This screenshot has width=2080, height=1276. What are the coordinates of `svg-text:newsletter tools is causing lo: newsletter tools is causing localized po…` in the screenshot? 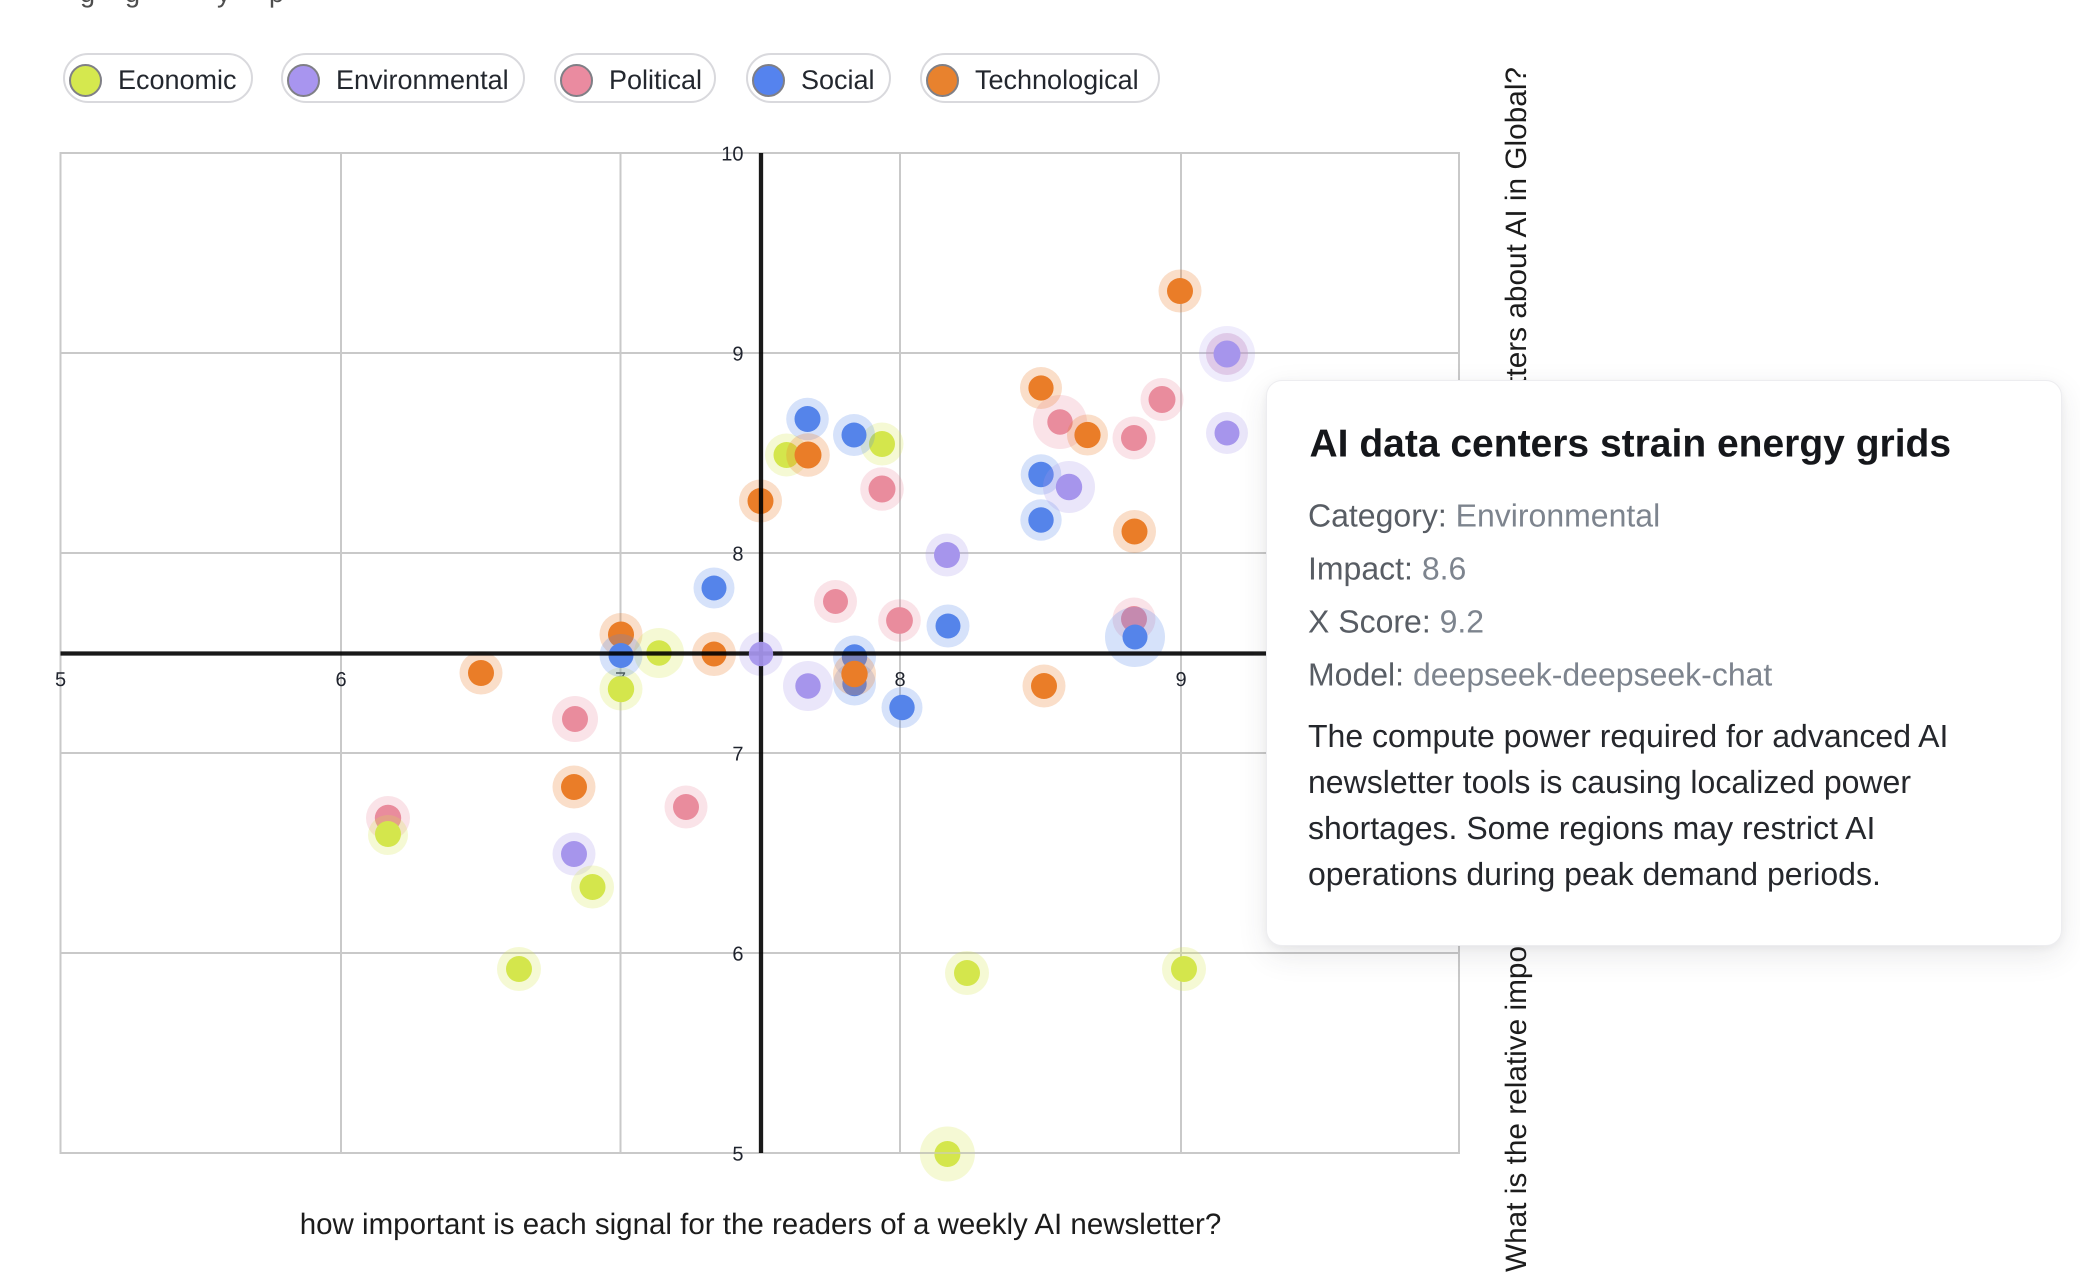 It's located at (1609, 782).